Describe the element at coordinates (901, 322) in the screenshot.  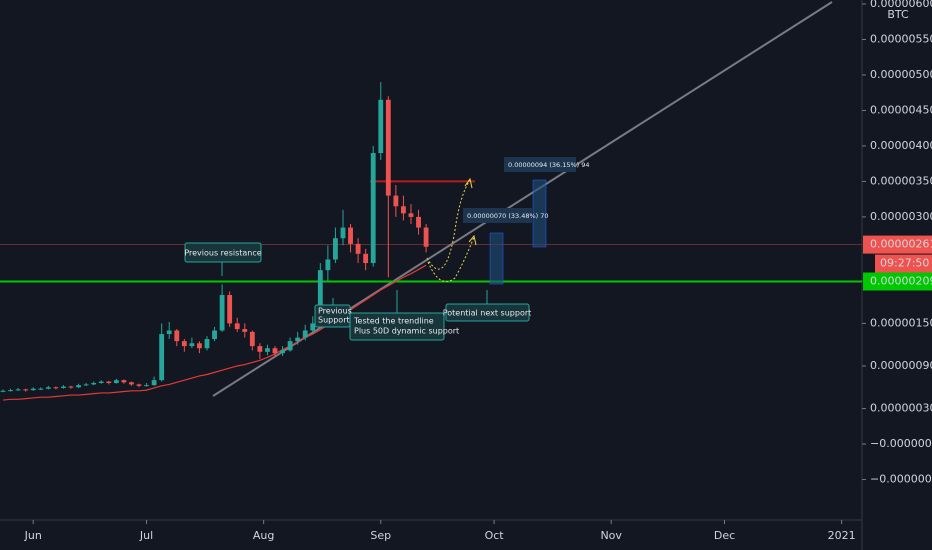
I see `y-tick-label: 0.00000150` at that location.